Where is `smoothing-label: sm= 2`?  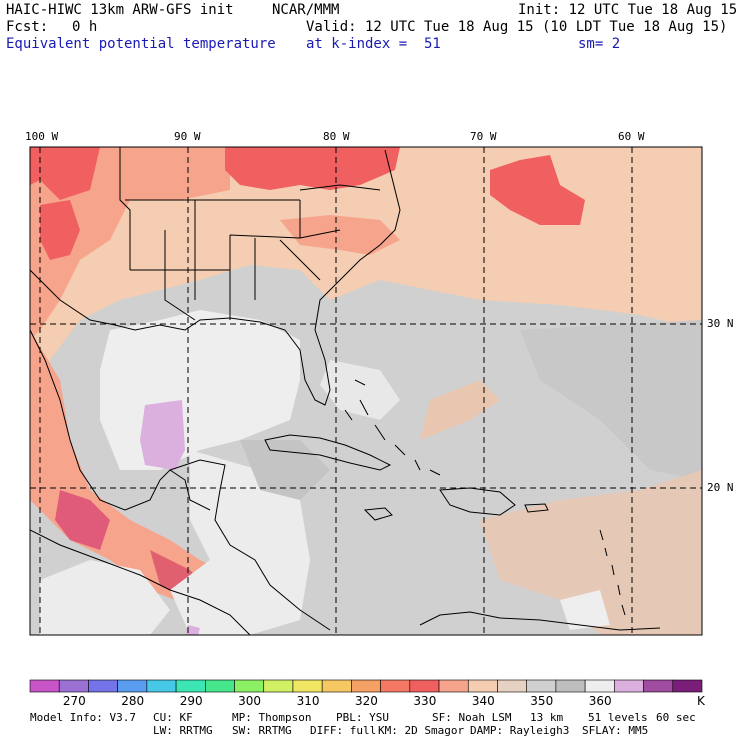
smoothing-label: sm= 2 is located at coordinates (599, 44).